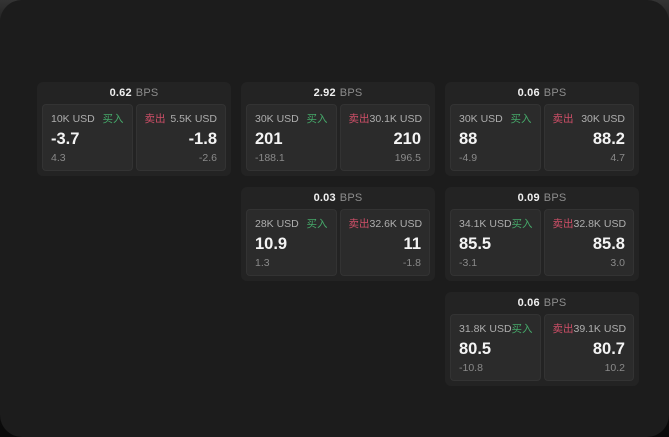 The image size is (669, 437). What do you see at coordinates (608, 349) in the screenshot?
I see `sell-price: 80.7` at bounding box center [608, 349].